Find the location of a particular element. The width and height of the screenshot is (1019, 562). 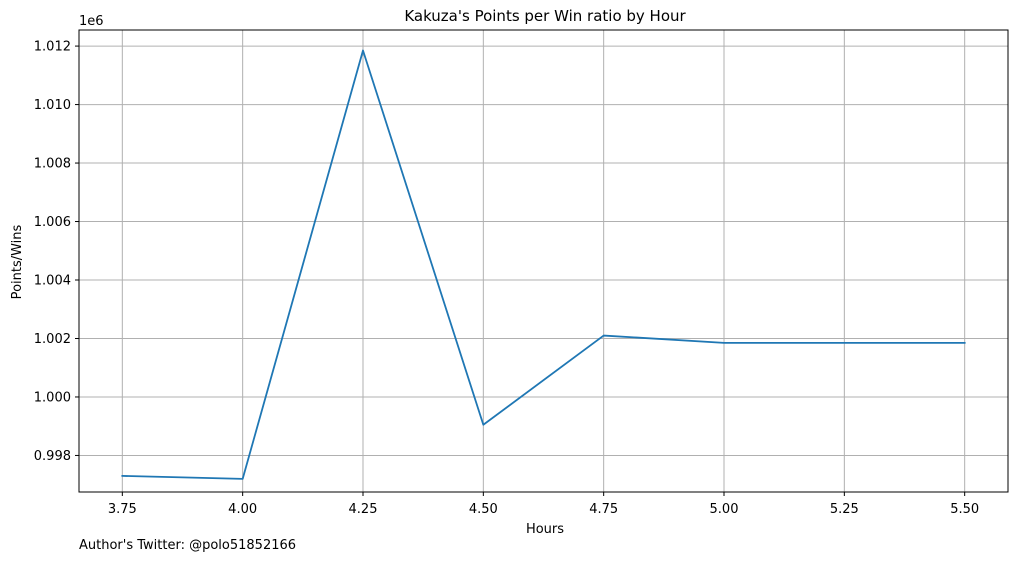

x-tick-label: 5.00 is located at coordinates (724, 509).